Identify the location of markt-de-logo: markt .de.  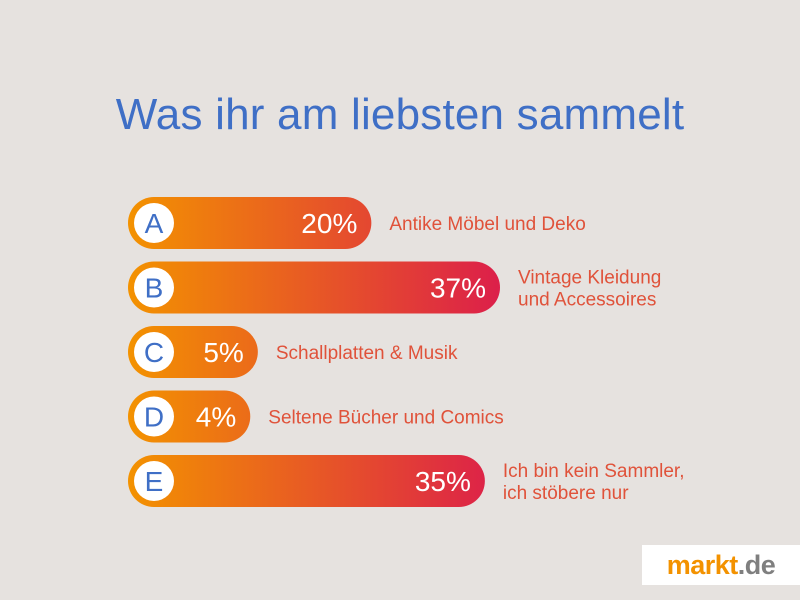
(721, 565).